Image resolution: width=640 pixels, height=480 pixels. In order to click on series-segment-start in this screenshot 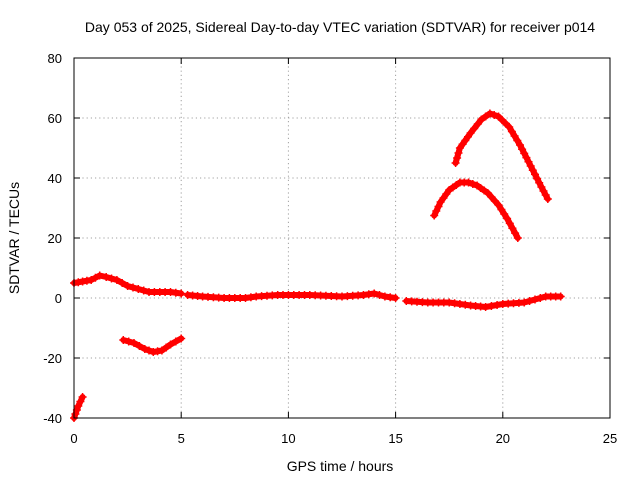, I will do `click(78, 407)`.